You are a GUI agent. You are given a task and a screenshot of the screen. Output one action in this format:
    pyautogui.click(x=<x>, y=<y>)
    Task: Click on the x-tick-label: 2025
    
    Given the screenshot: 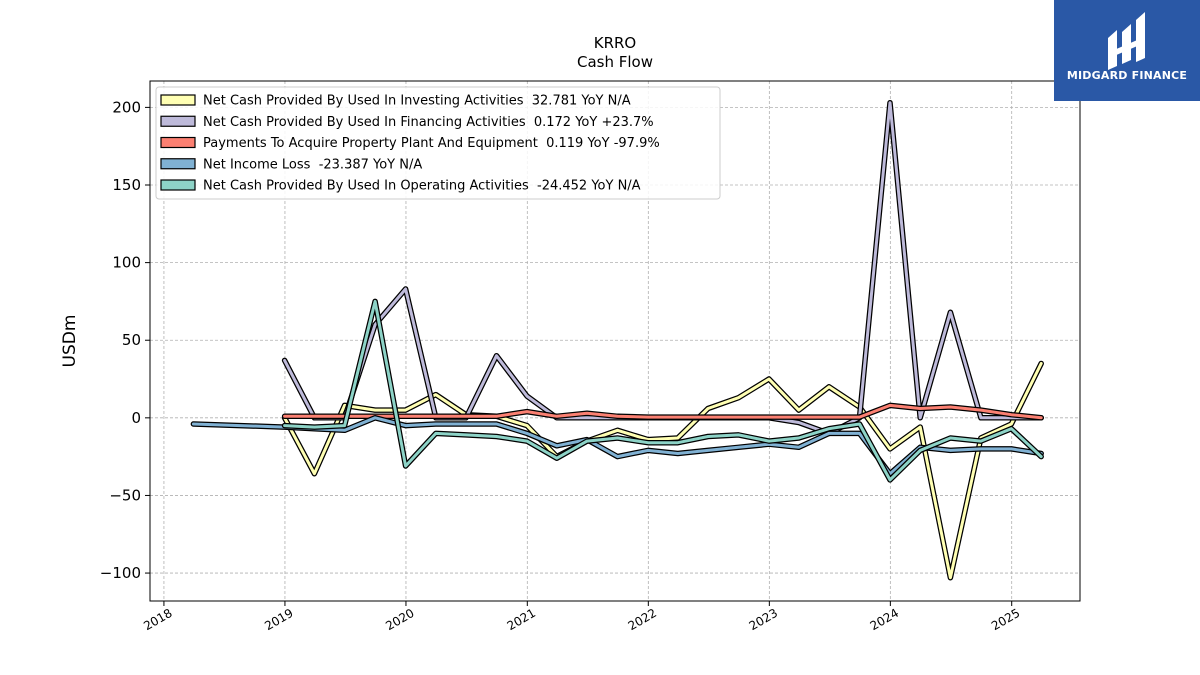 What is the action you would take?
    pyautogui.click(x=1005, y=619)
    